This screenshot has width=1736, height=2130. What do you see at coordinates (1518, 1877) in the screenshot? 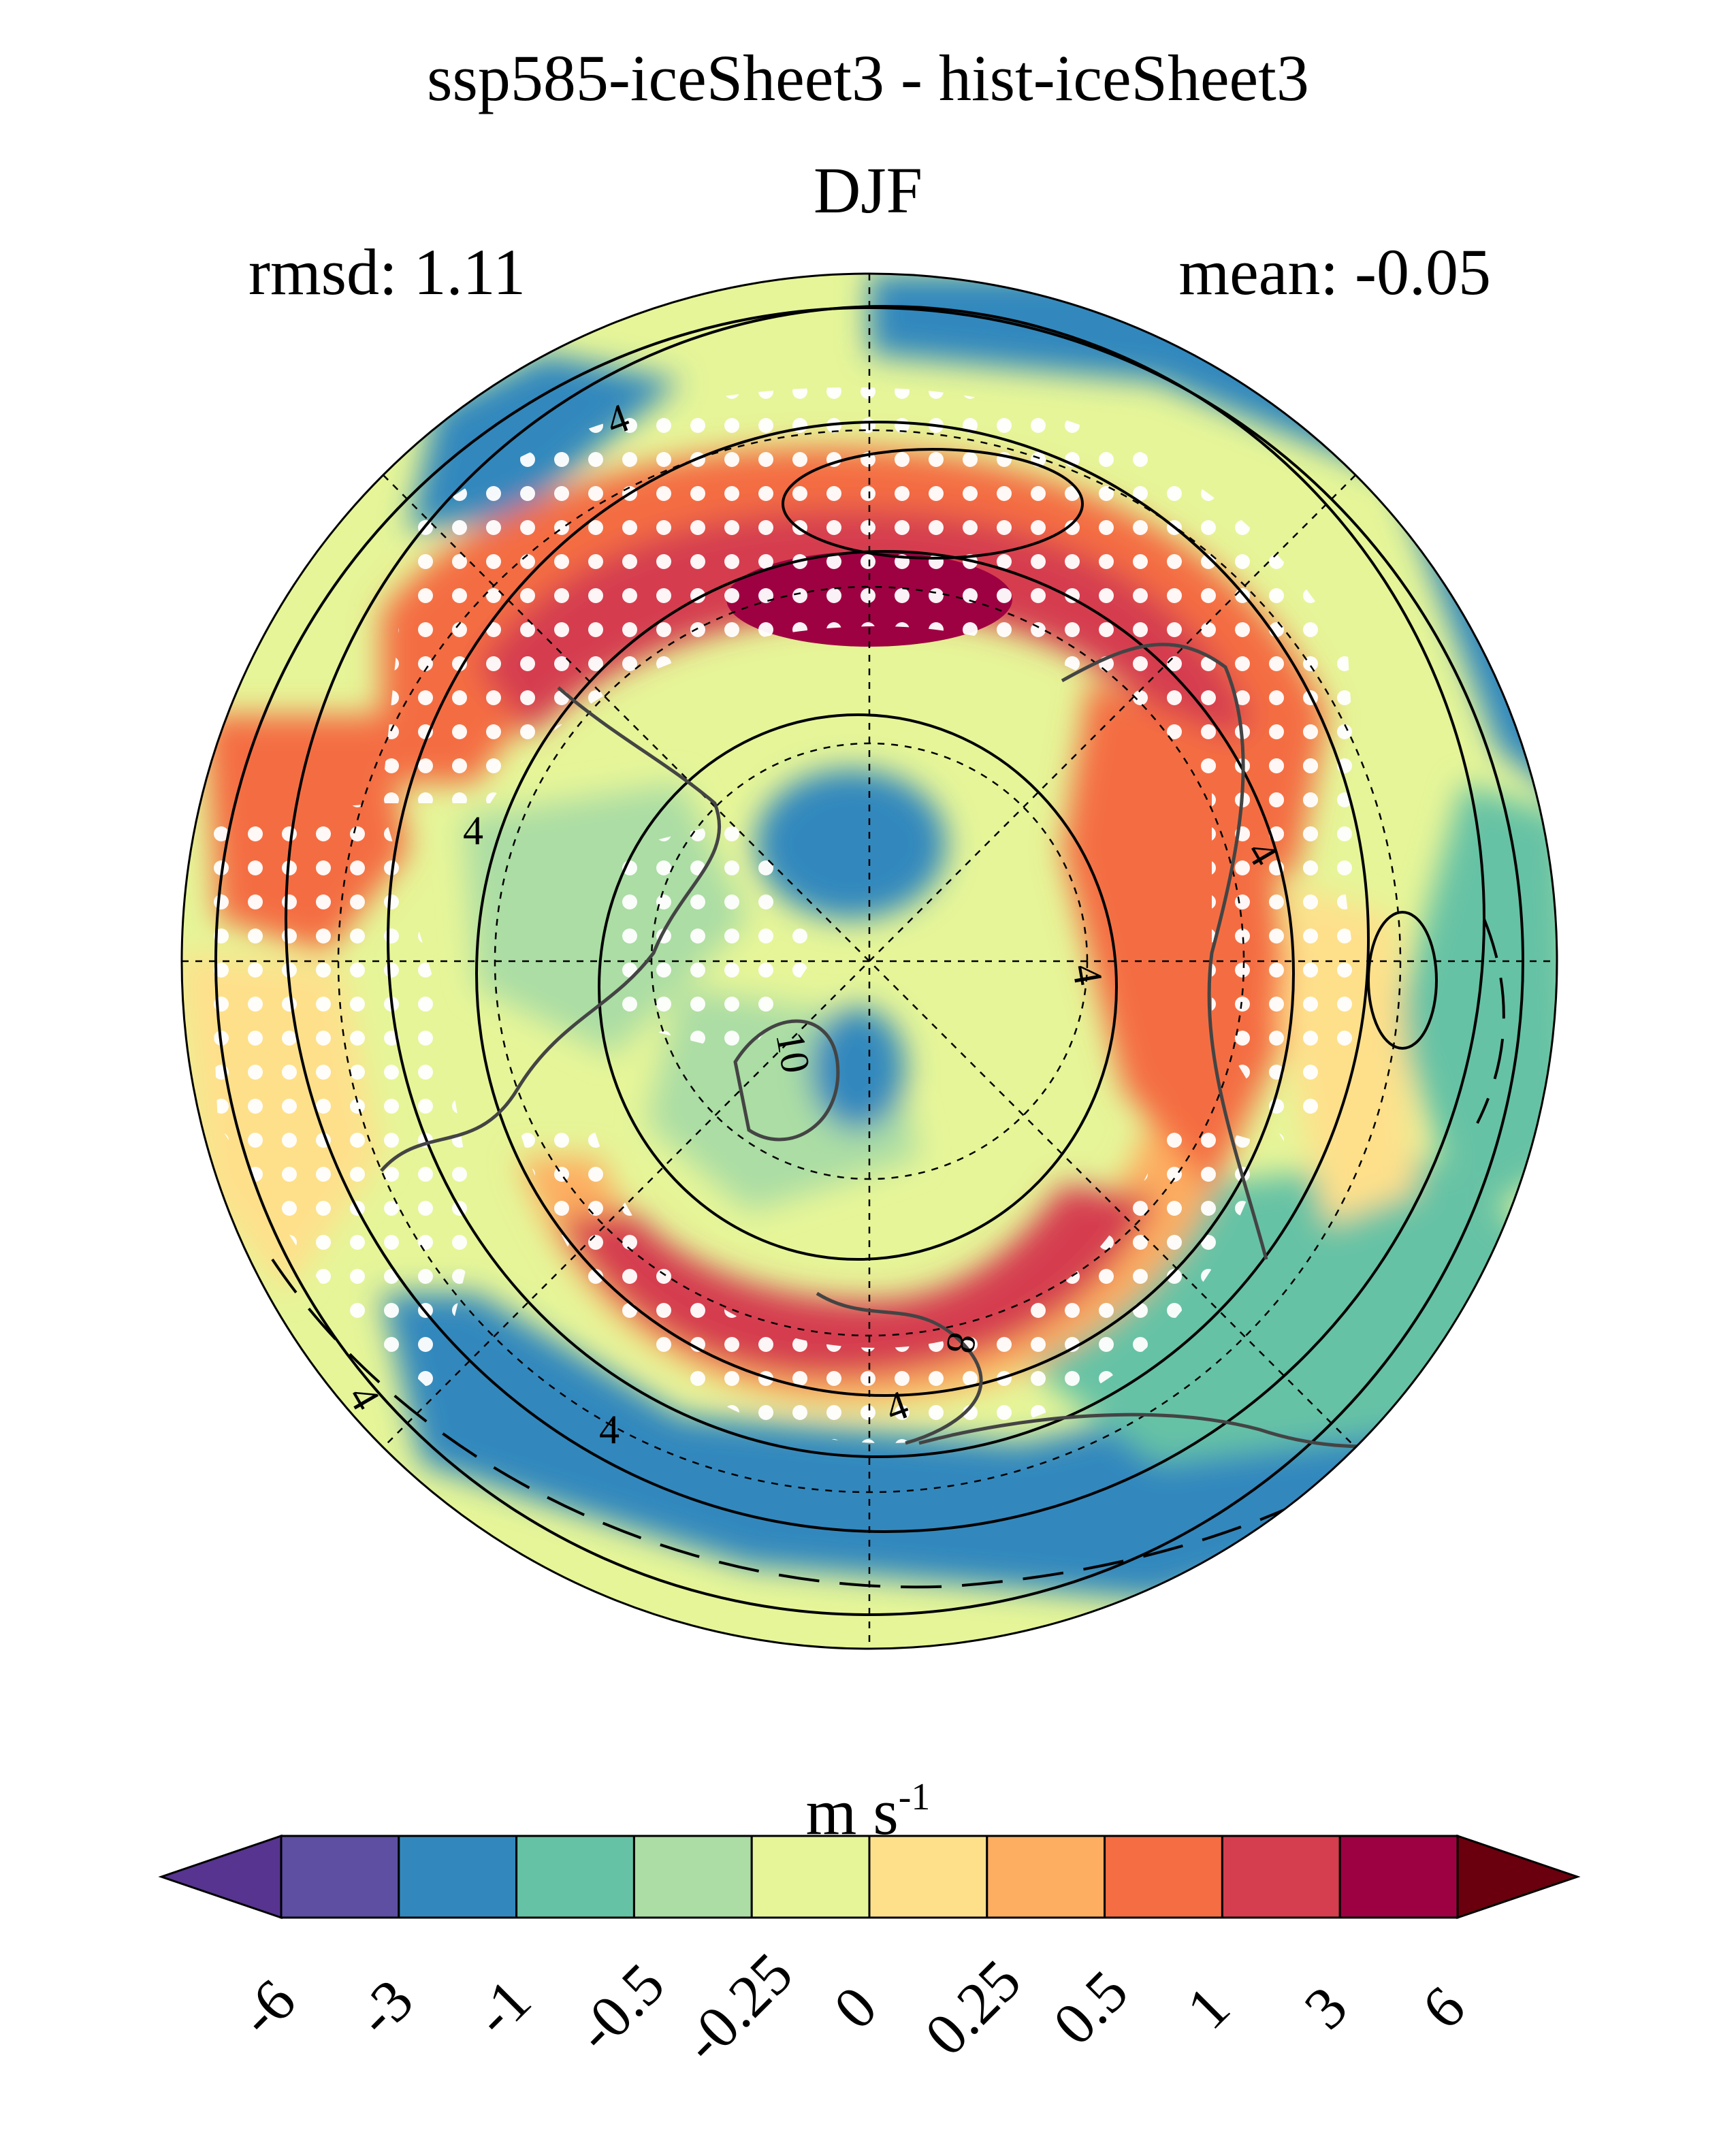
I see `colorbar-over-arrow` at bounding box center [1518, 1877].